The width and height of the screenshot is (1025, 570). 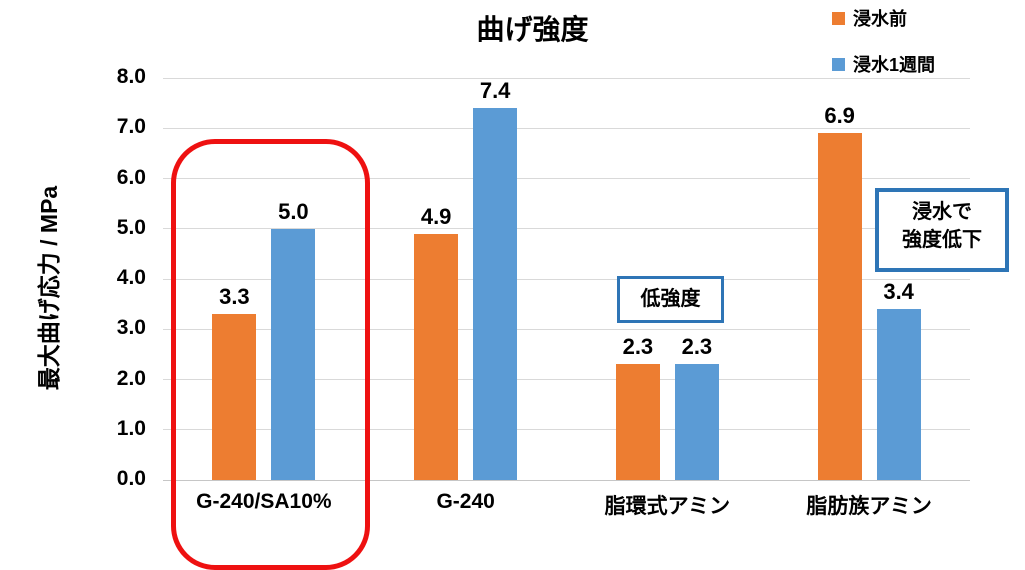 I want to click on bar-value-label: 3.3, so click(x=234, y=297).